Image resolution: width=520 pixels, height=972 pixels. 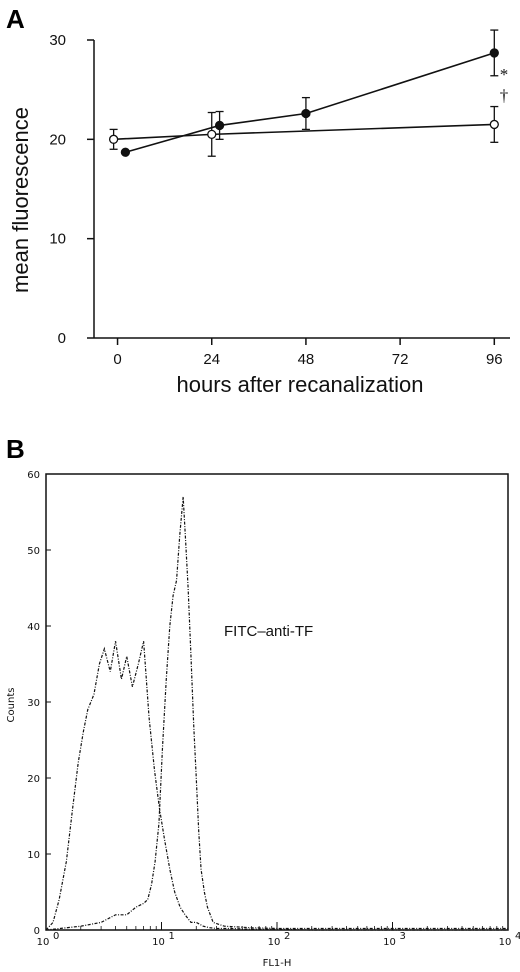 What do you see at coordinates (172, 936) in the screenshot?
I see `x-tick-exponent: 1` at bounding box center [172, 936].